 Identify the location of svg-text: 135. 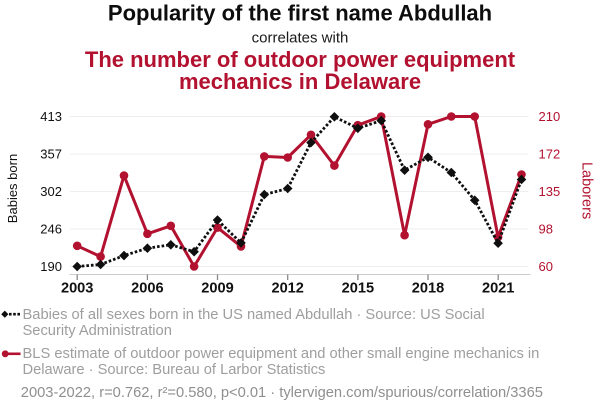
(550, 191).